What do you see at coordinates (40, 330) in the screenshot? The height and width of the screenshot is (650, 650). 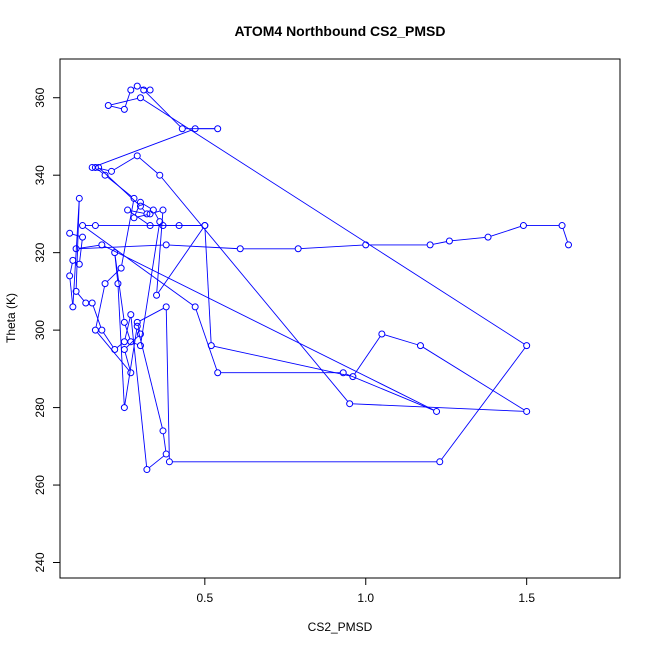 I see `y-tick-label: 300` at bounding box center [40, 330].